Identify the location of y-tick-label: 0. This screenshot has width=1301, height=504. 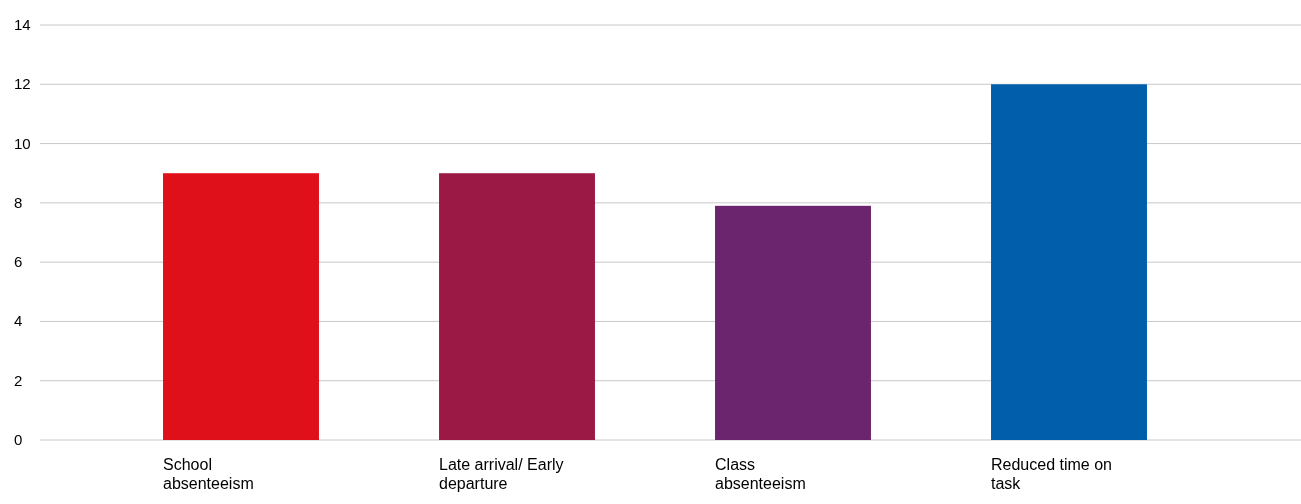
(18, 439).